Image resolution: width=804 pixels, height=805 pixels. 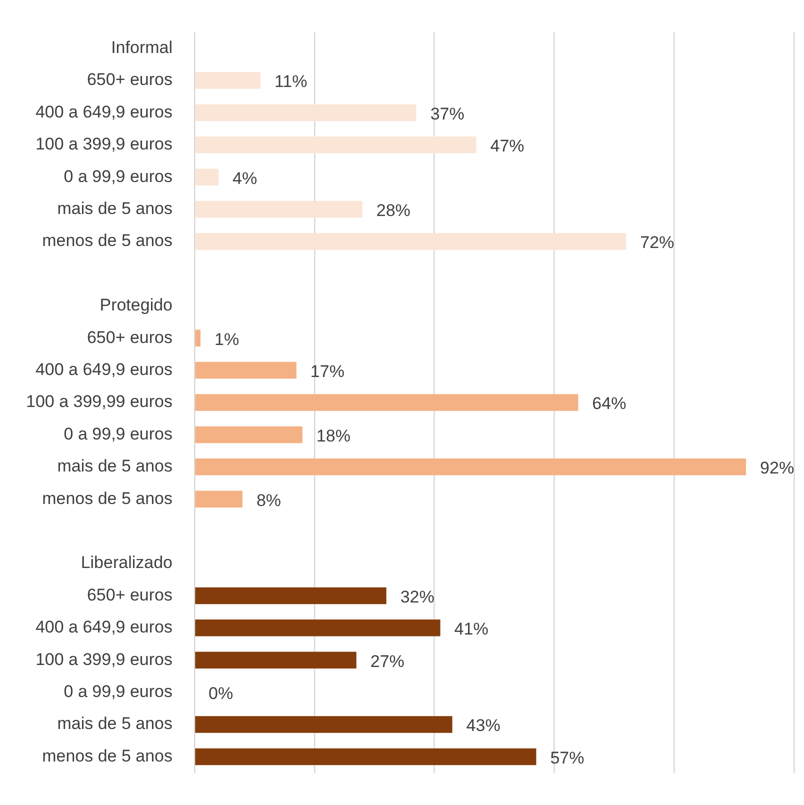 What do you see at coordinates (417, 596) in the screenshot?
I see `data-label: 32%` at bounding box center [417, 596].